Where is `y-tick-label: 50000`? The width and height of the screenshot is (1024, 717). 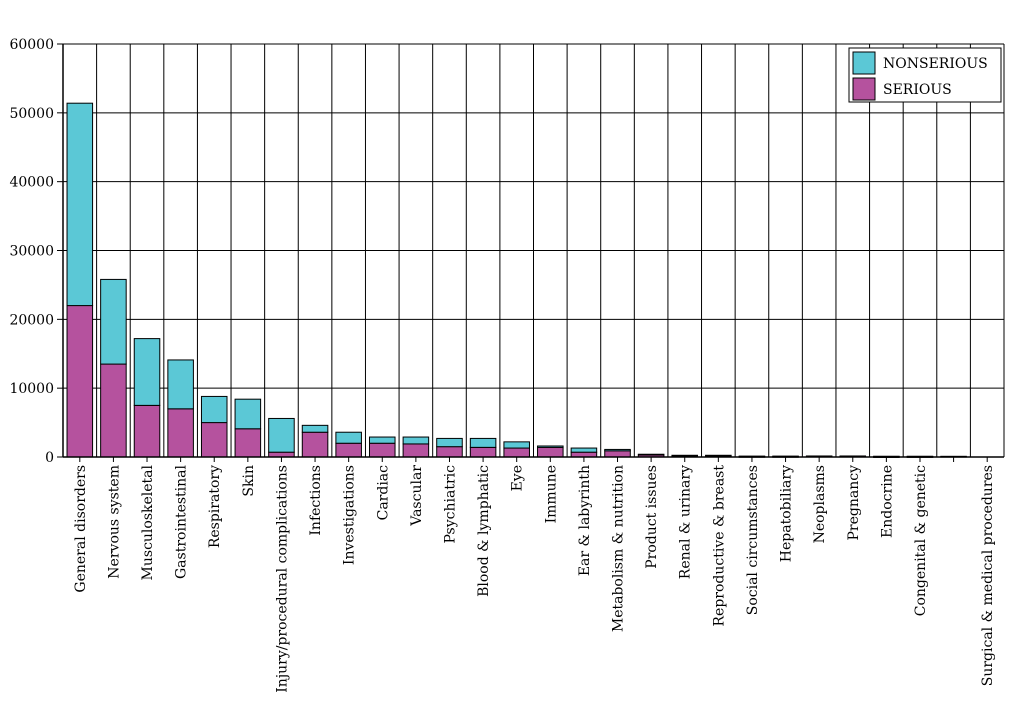
y-tick-label: 50000 is located at coordinates (31, 114).